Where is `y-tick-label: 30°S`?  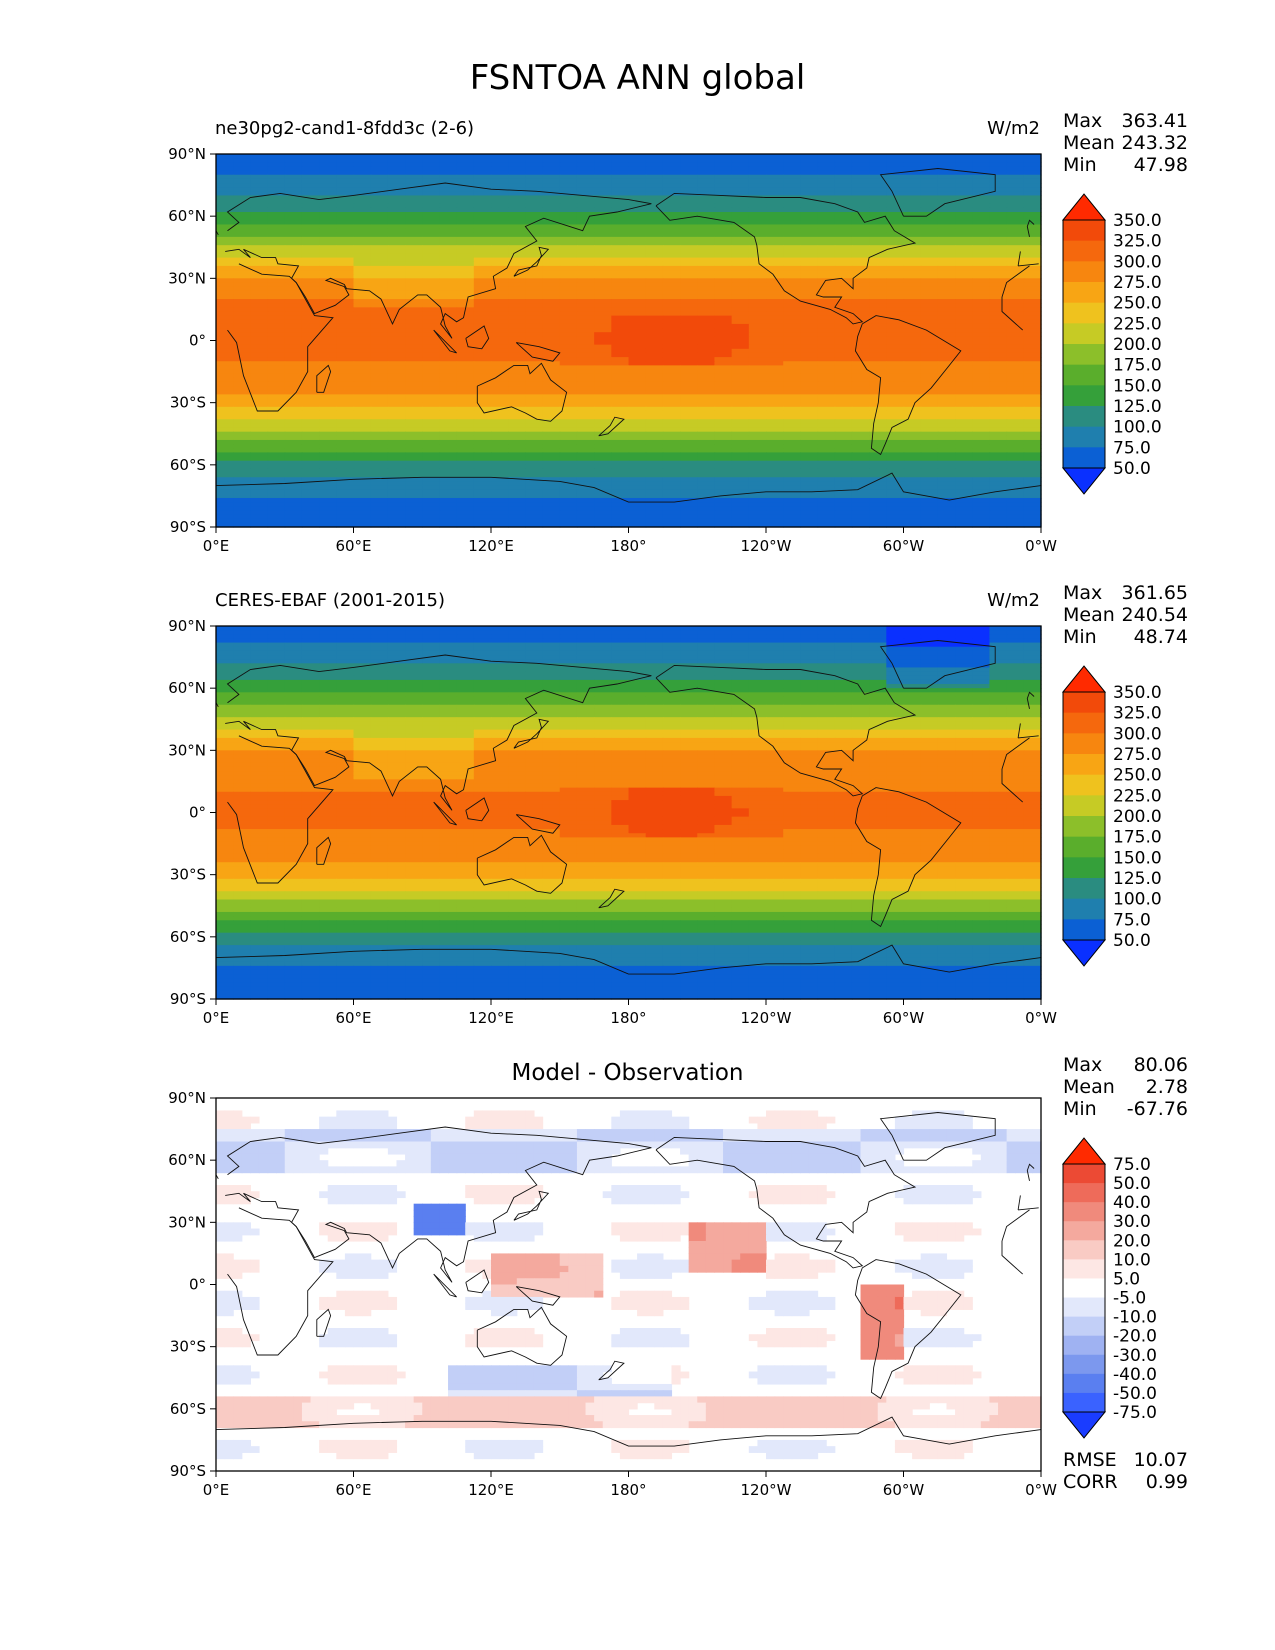
y-tick-label: 30°S is located at coordinates (188, 403).